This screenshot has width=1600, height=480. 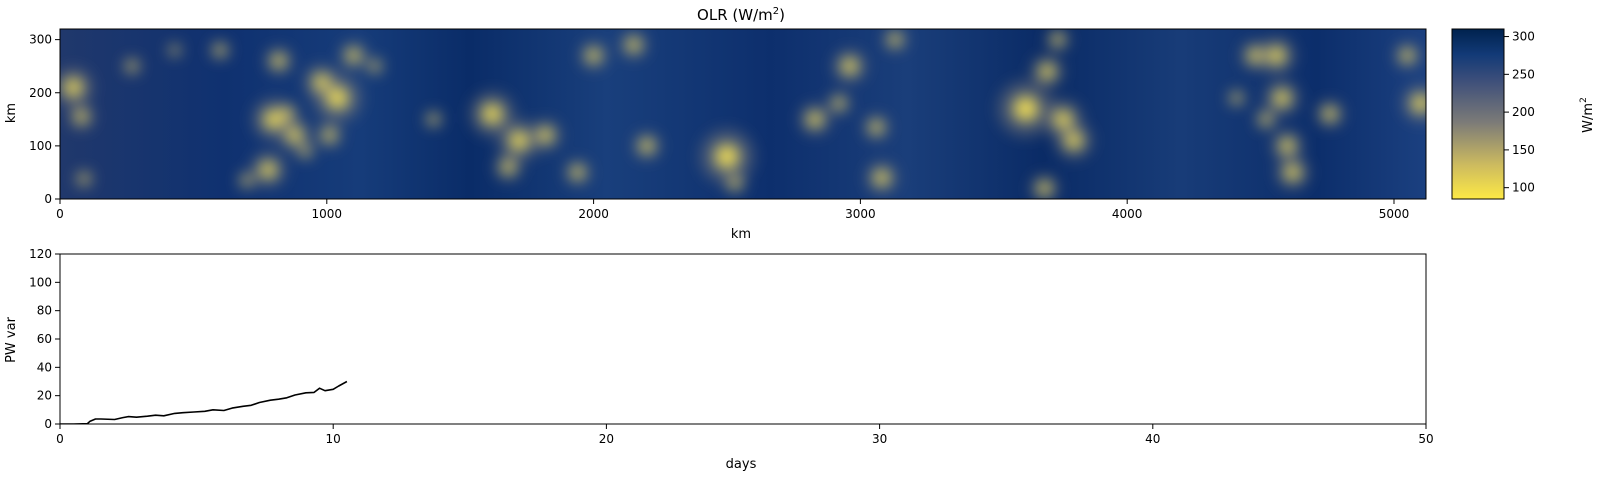 What do you see at coordinates (860, 214) in the screenshot?
I see `heatmap-x-tick-label: 3000` at bounding box center [860, 214].